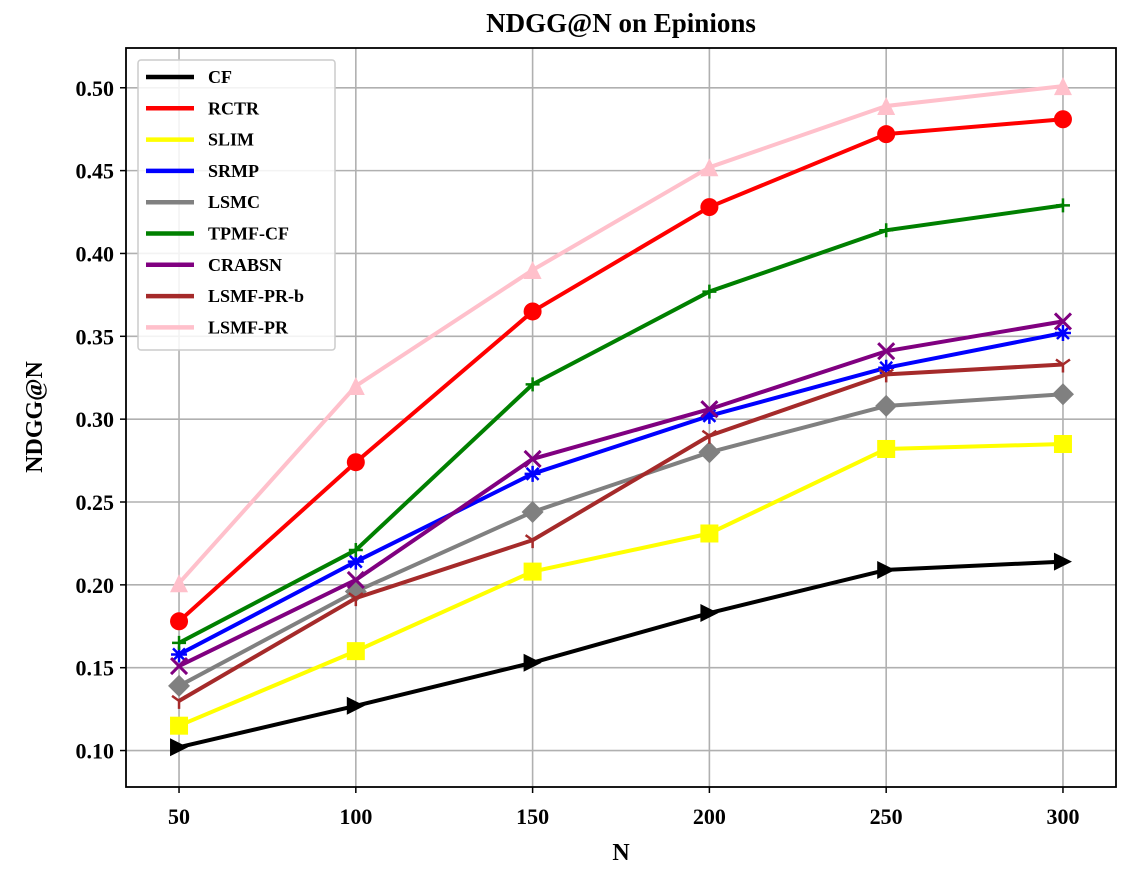  I want to click on y-axis-label: NDGG@N, so click(35, 417).